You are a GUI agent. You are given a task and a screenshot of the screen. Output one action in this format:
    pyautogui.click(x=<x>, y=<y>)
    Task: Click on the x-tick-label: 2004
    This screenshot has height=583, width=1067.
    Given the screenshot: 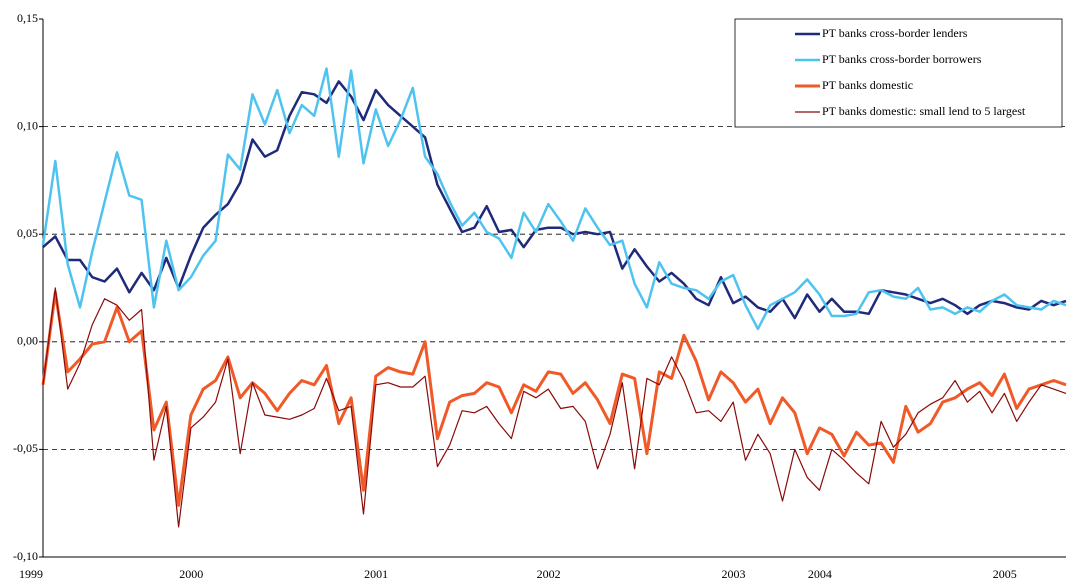 What is the action you would take?
    pyautogui.click(x=820, y=574)
    